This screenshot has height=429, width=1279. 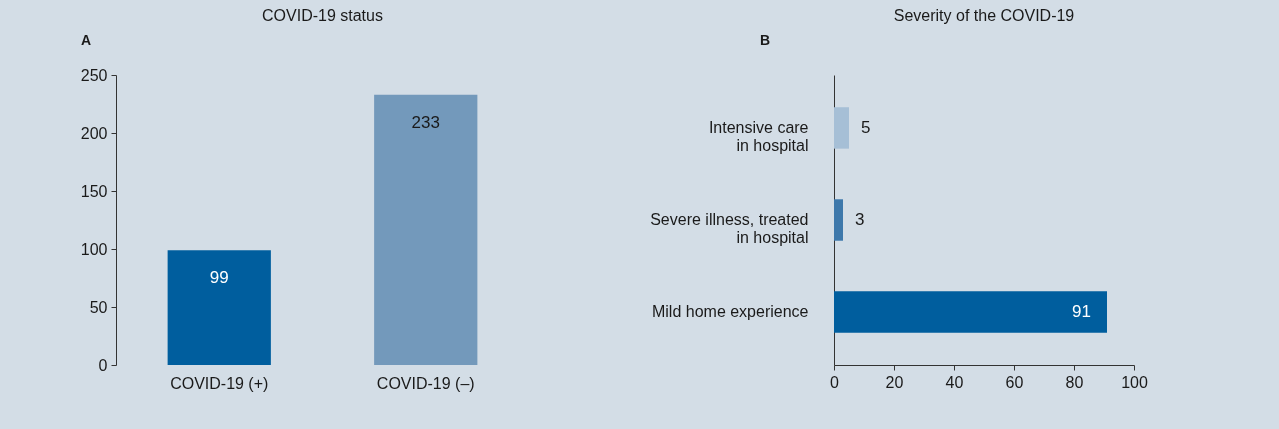 What do you see at coordinates (1014, 382) in the screenshot?
I see `x-tick-label: 60` at bounding box center [1014, 382].